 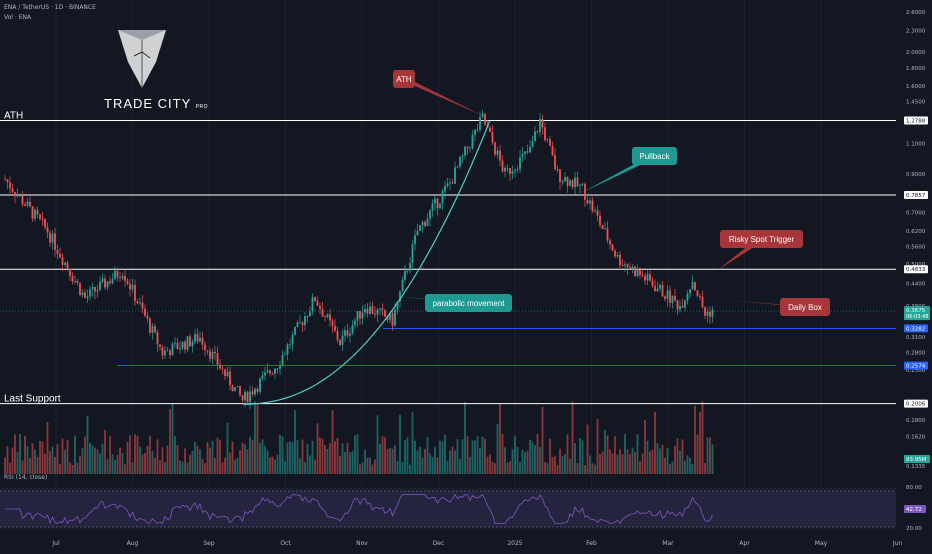 I want to click on annotation-label: parabolic movement, so click(x=468, y=303).